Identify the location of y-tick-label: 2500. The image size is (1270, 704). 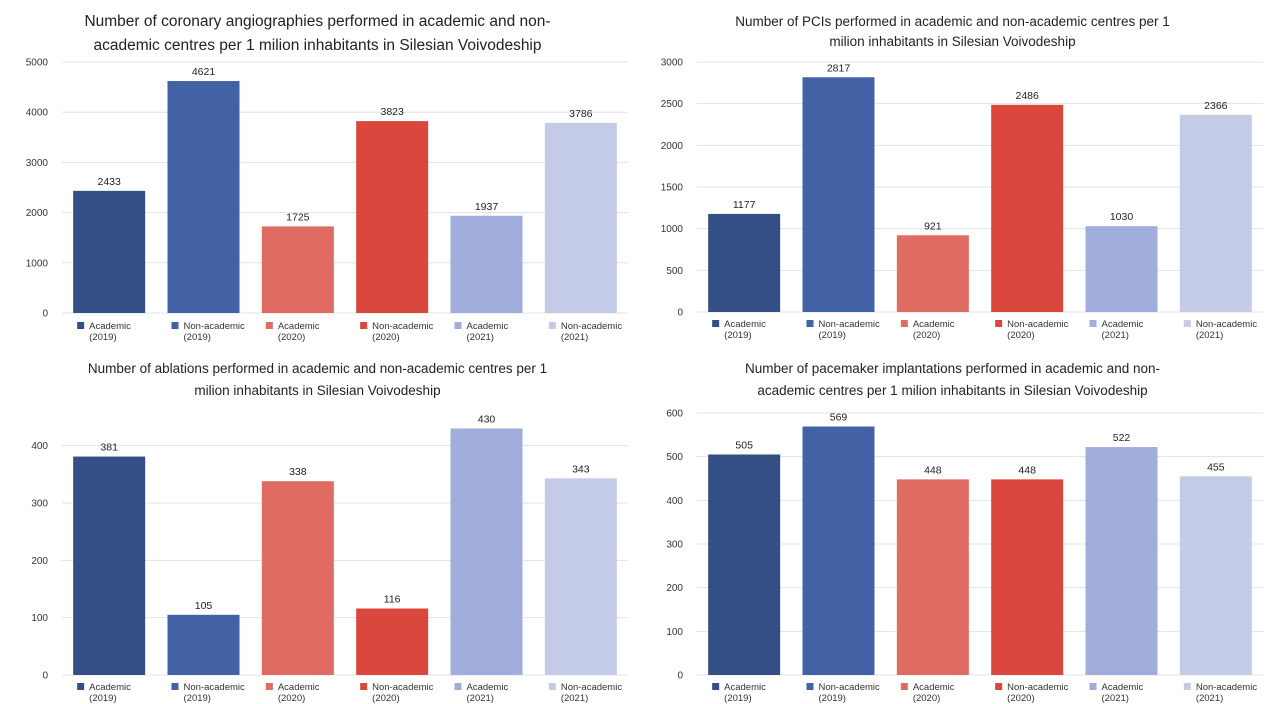
(672, 104).